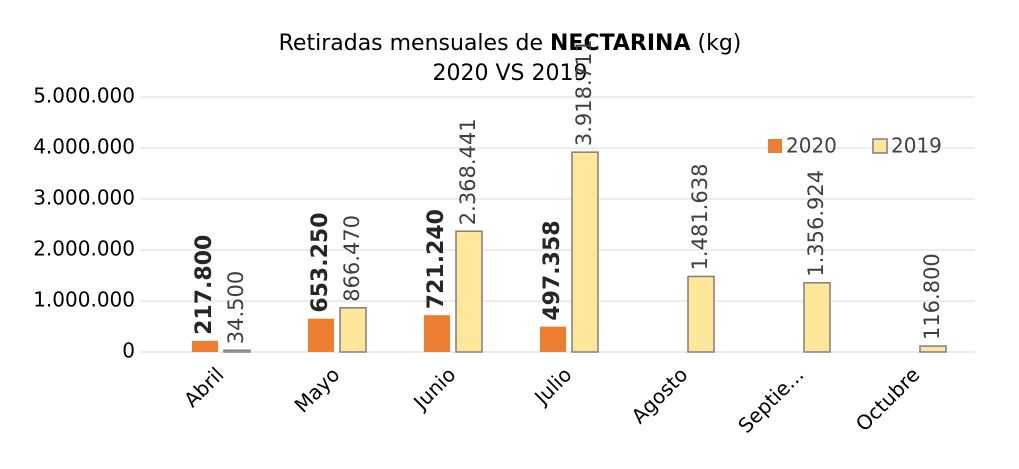 Image resolution: width=1019 pixels, height=469 pixels. What do you see at coordinates (433, 388) in the screenshot?
I see `x-tick-label: Junio` at bounding box center [433, 388].